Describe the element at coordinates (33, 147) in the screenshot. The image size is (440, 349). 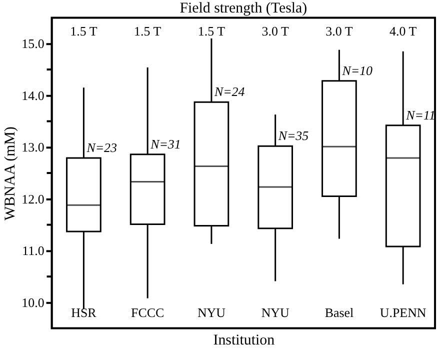
I see `y-tick-label: 13.0` at that location.